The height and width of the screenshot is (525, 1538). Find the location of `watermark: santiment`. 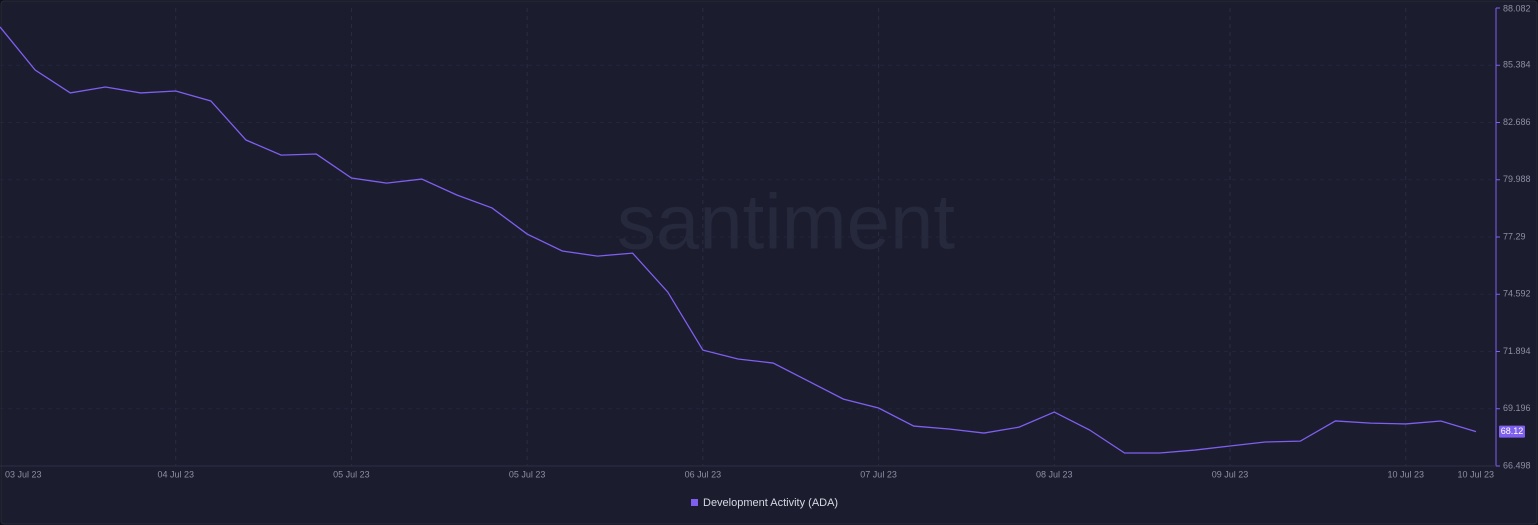

watermark: santiment is located at coordinates (786, 222).